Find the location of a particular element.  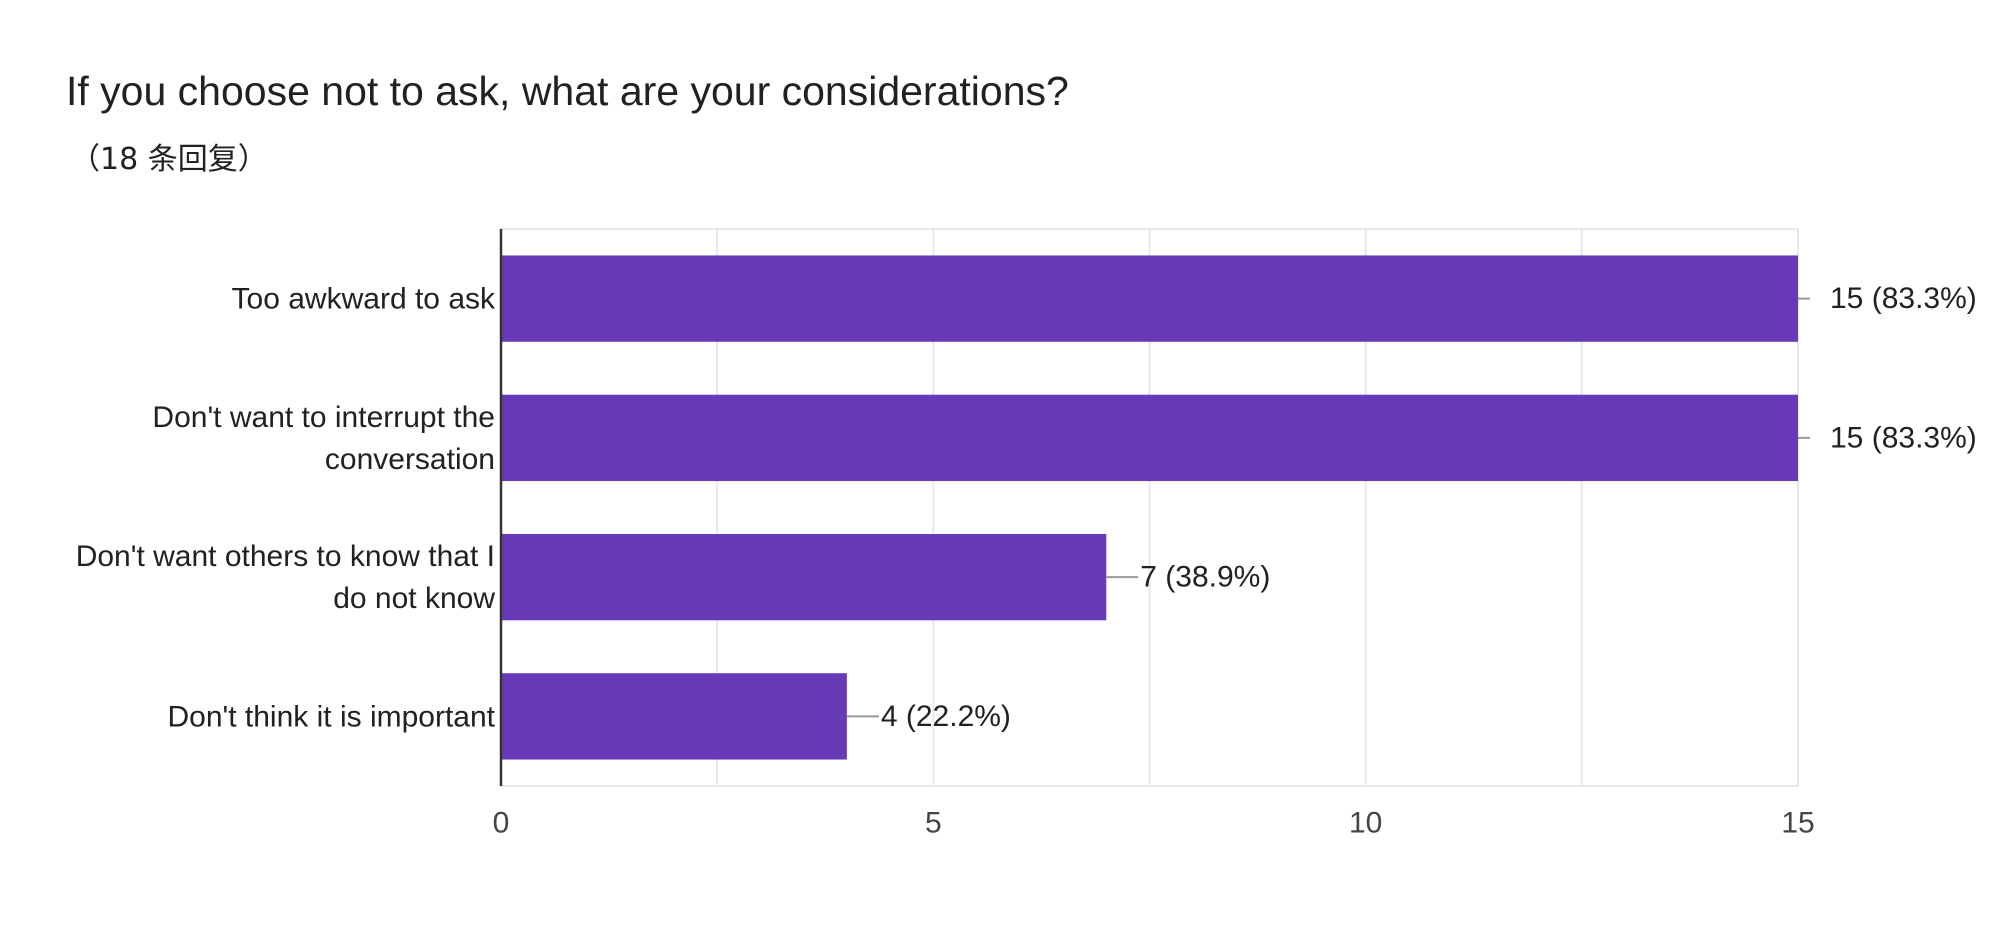

value-label: 4 (22.2%) is located at coordinates (946, 716).